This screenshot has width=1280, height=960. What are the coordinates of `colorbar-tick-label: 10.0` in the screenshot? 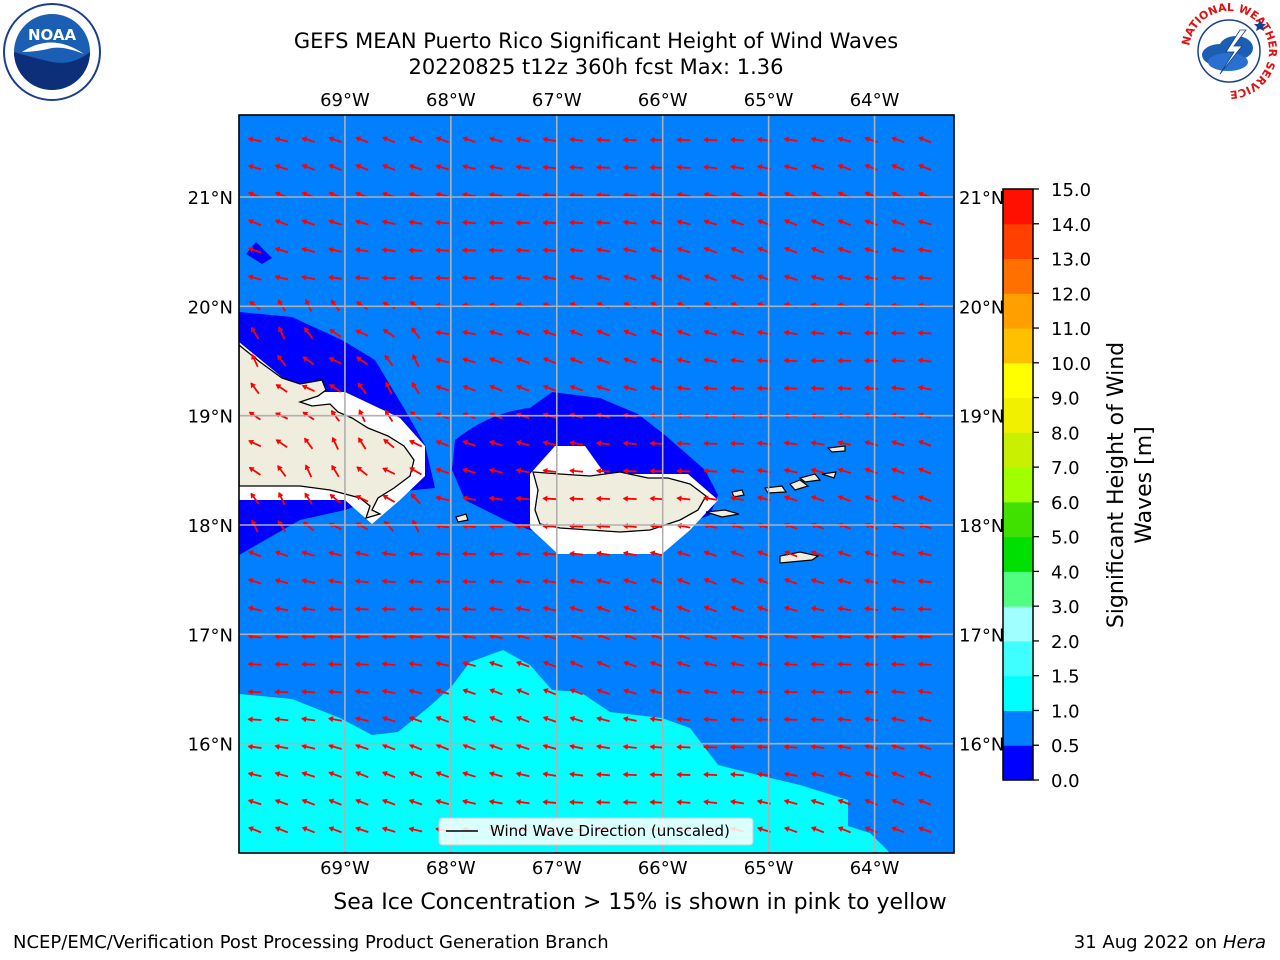 It's located at (1071, 364).